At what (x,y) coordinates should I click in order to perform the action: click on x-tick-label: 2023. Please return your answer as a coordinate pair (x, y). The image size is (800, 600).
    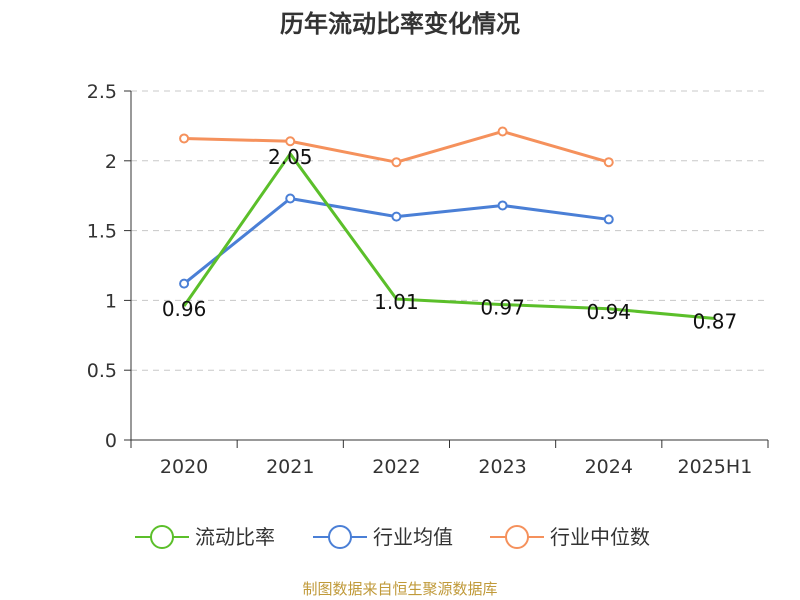
    Looking at the image, I should click on (502, 467).